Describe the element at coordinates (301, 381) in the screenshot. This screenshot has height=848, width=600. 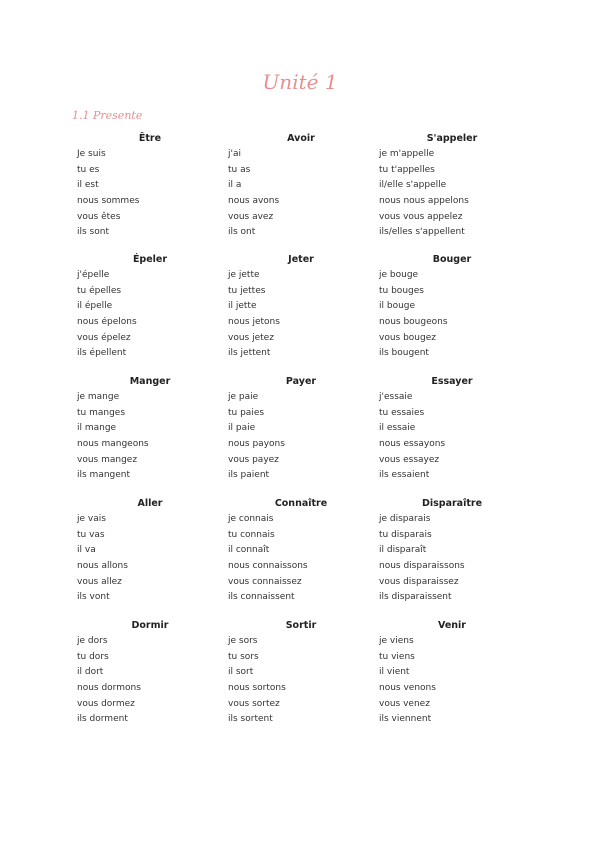
I see `verb-heading: Payer` at that location.